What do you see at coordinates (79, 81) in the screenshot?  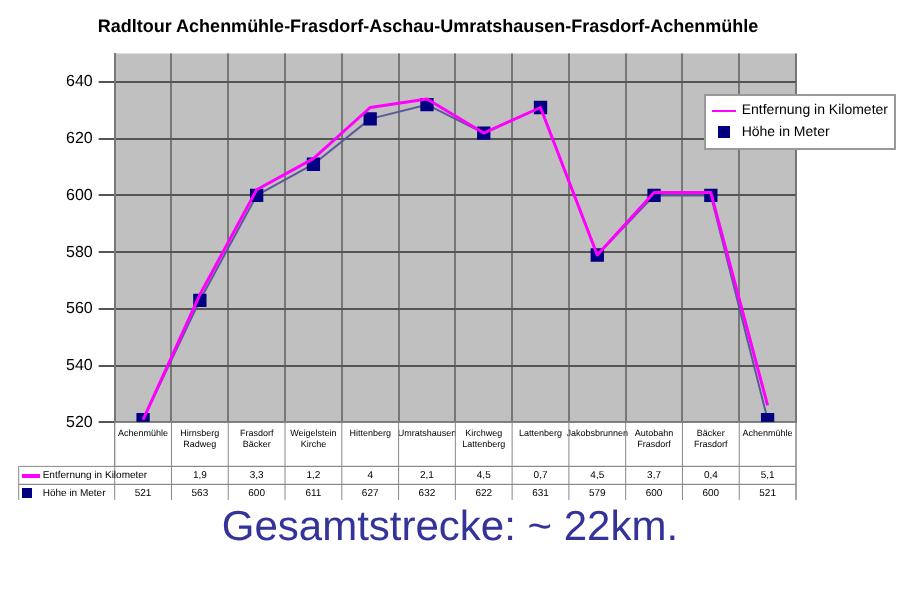 I see `y-tick-label: 640` at bounding box center [79, 81].